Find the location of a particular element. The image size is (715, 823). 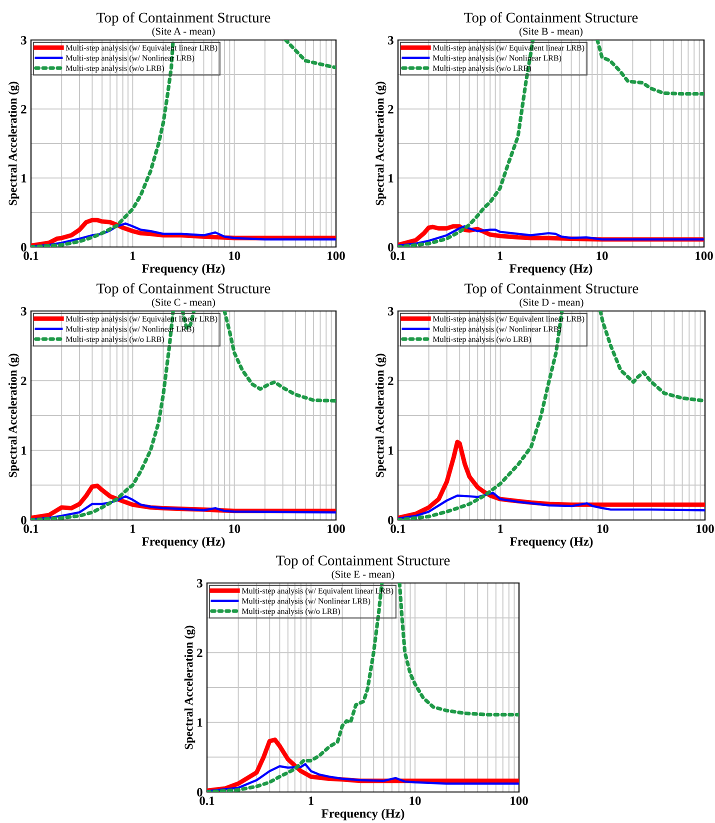

chart-subtitle: (Site E - mean) is located at coordinates (363, 575).